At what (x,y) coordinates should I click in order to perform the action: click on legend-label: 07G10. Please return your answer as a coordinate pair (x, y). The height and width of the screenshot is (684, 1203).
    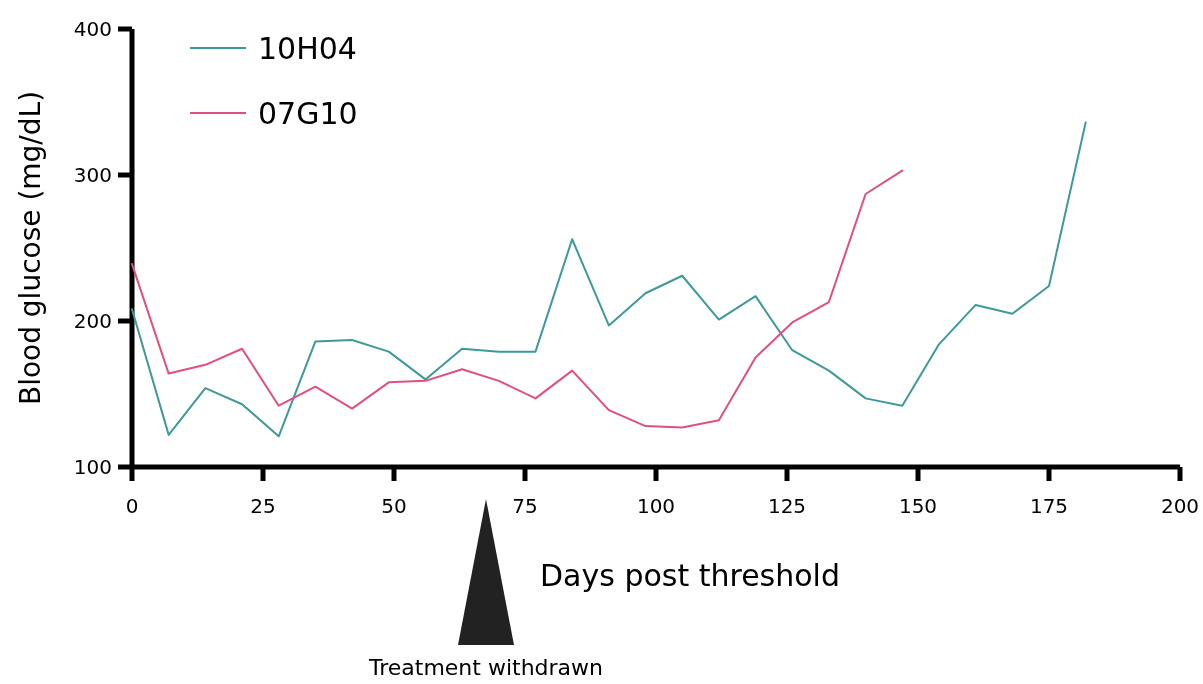
    Looking at the image, I should click on (308, 113).